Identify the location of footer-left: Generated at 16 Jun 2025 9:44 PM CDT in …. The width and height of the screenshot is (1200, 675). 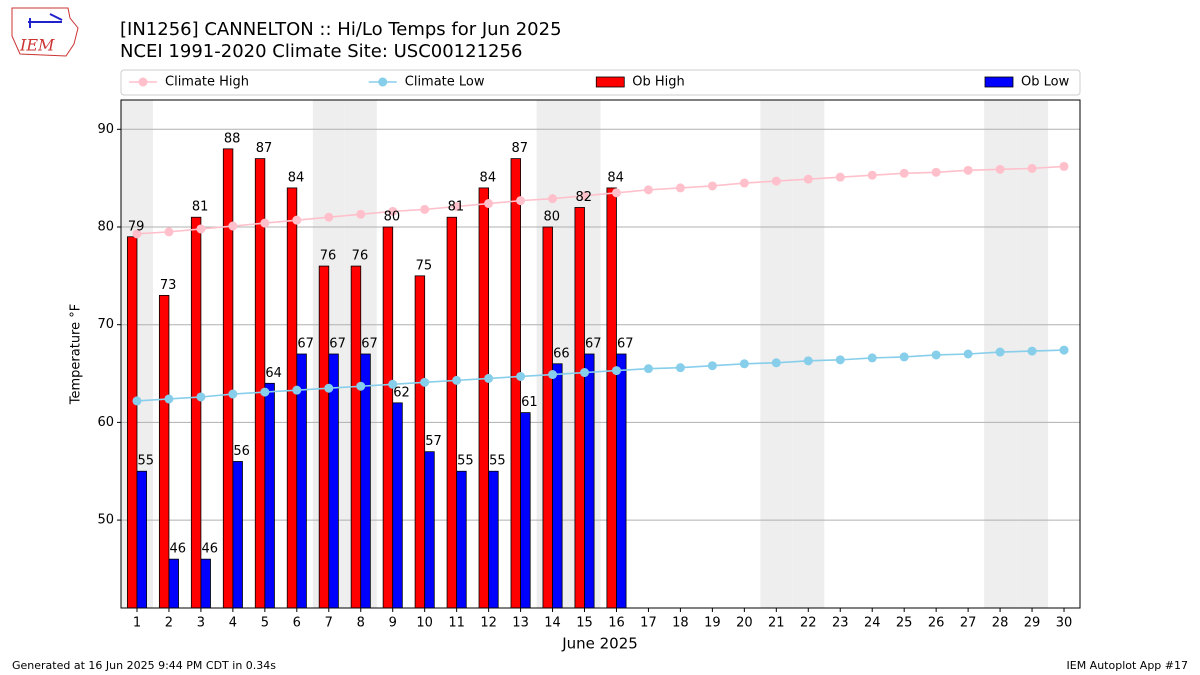
(144, 665).